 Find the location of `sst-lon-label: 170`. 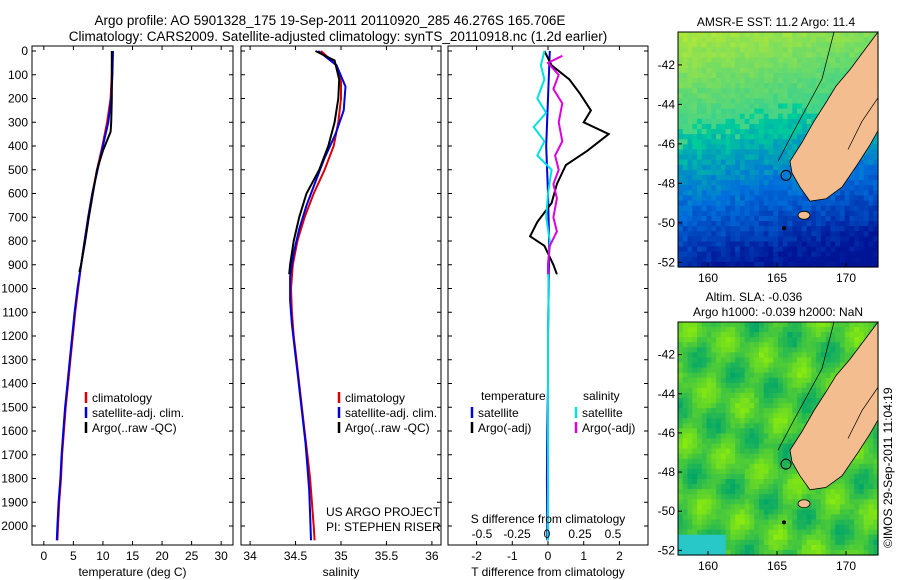

sst-lon-label: 170 is located at coordinates (846, 278).